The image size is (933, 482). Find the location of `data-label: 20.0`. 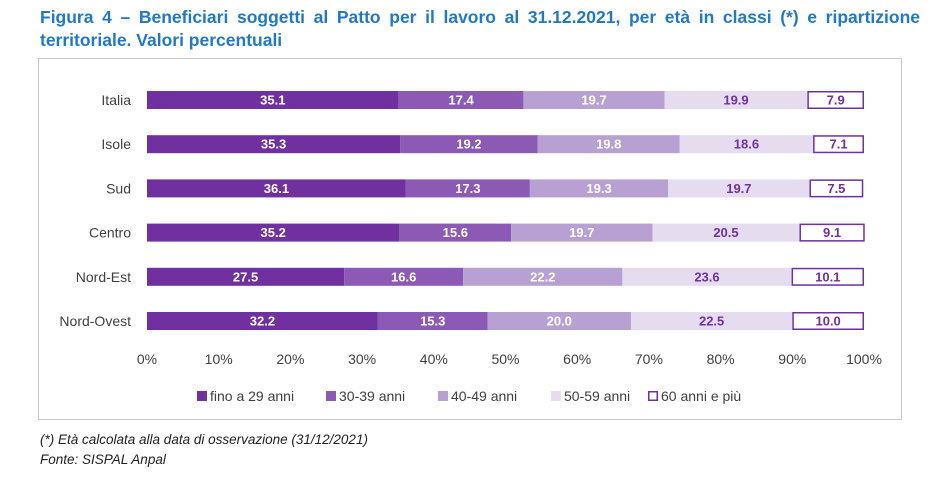

data-label: 20.0 is located at coordinates (559, 321).